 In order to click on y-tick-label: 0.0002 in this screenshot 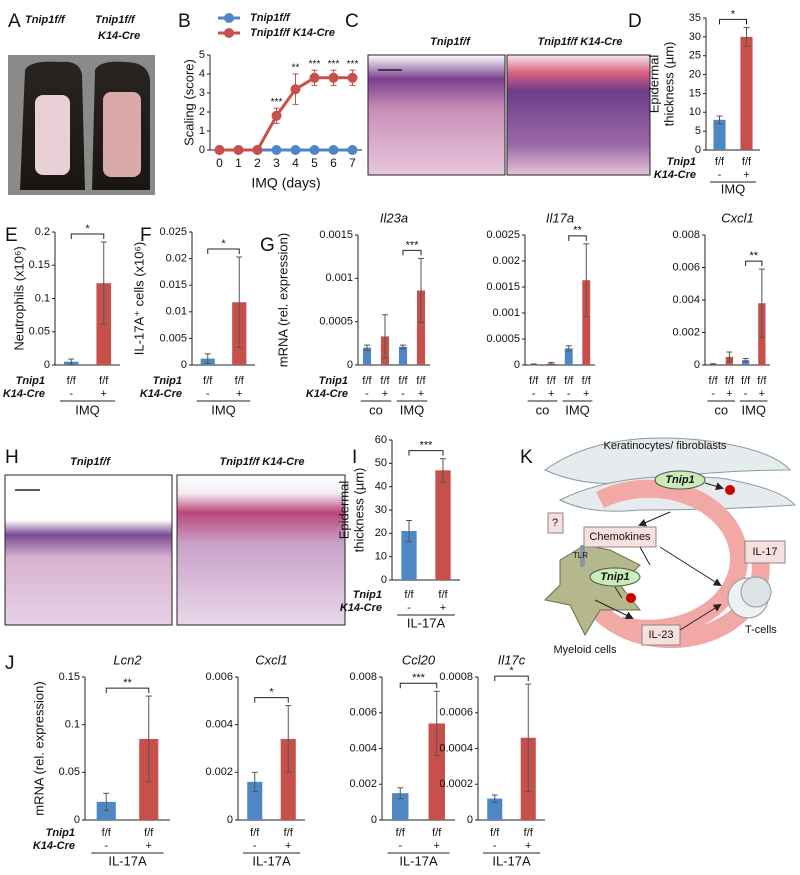, I will do `click(456, 784)`.